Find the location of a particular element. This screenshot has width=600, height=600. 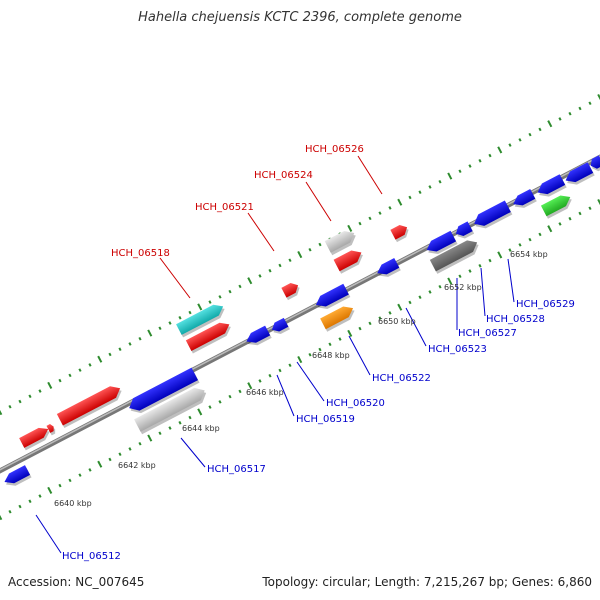

scale-tick-label: 6646 kbp is located at coordinates (265, 392).